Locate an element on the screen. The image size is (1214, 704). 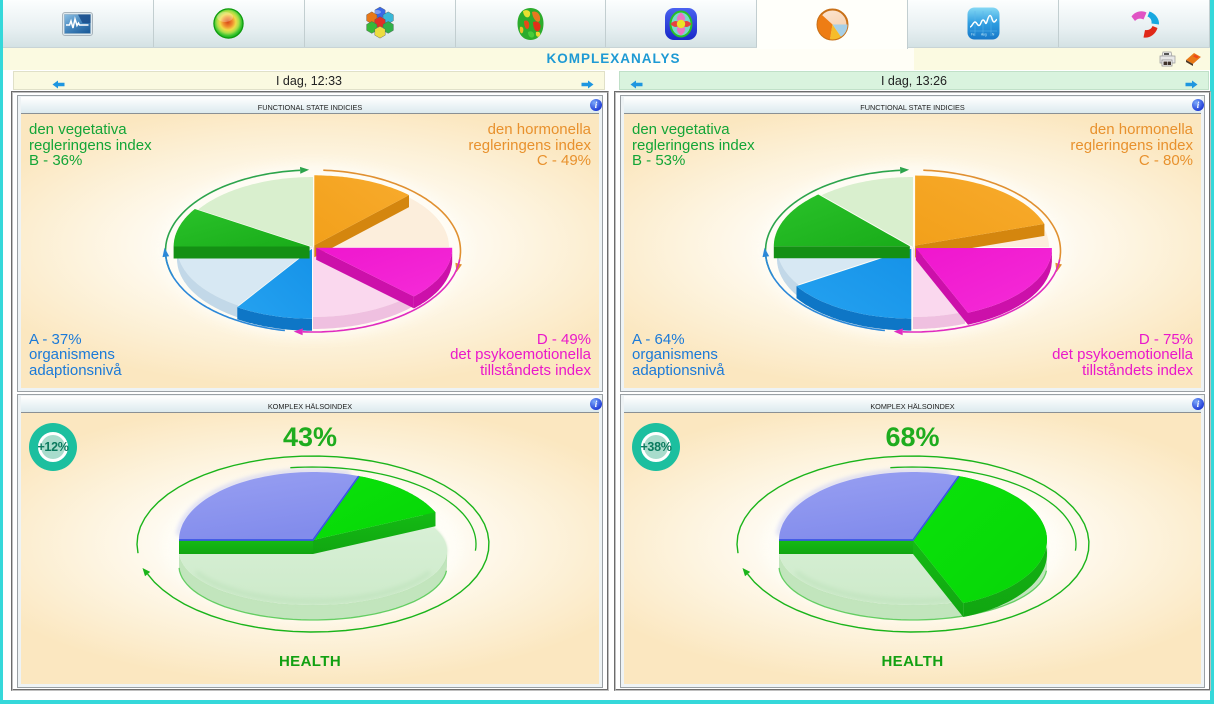
svg-text: Aug is located at coordinates (984, 35).